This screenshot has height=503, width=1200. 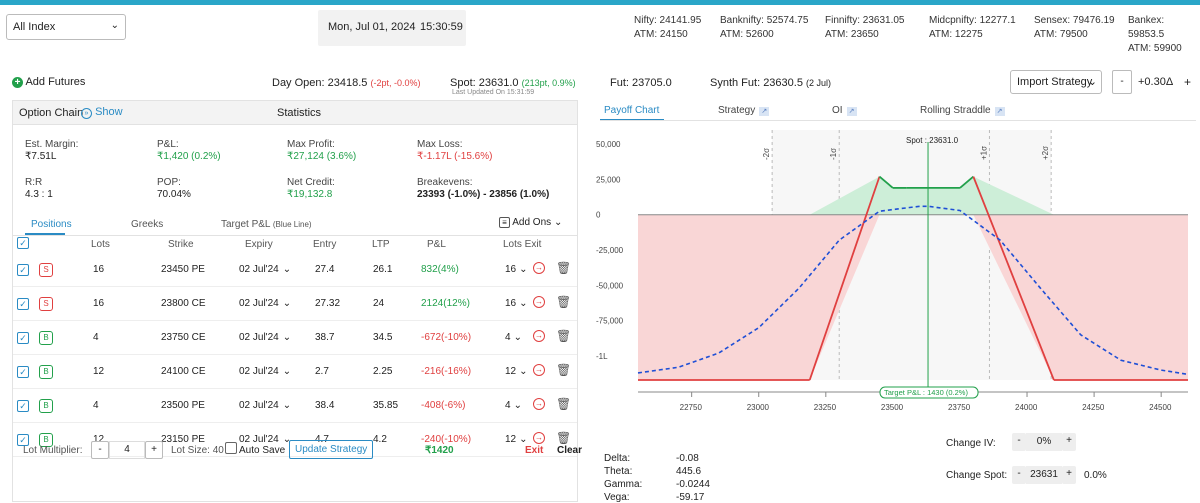 I want to click on tab-oi: OI ↗, so click(x=844, y=110).